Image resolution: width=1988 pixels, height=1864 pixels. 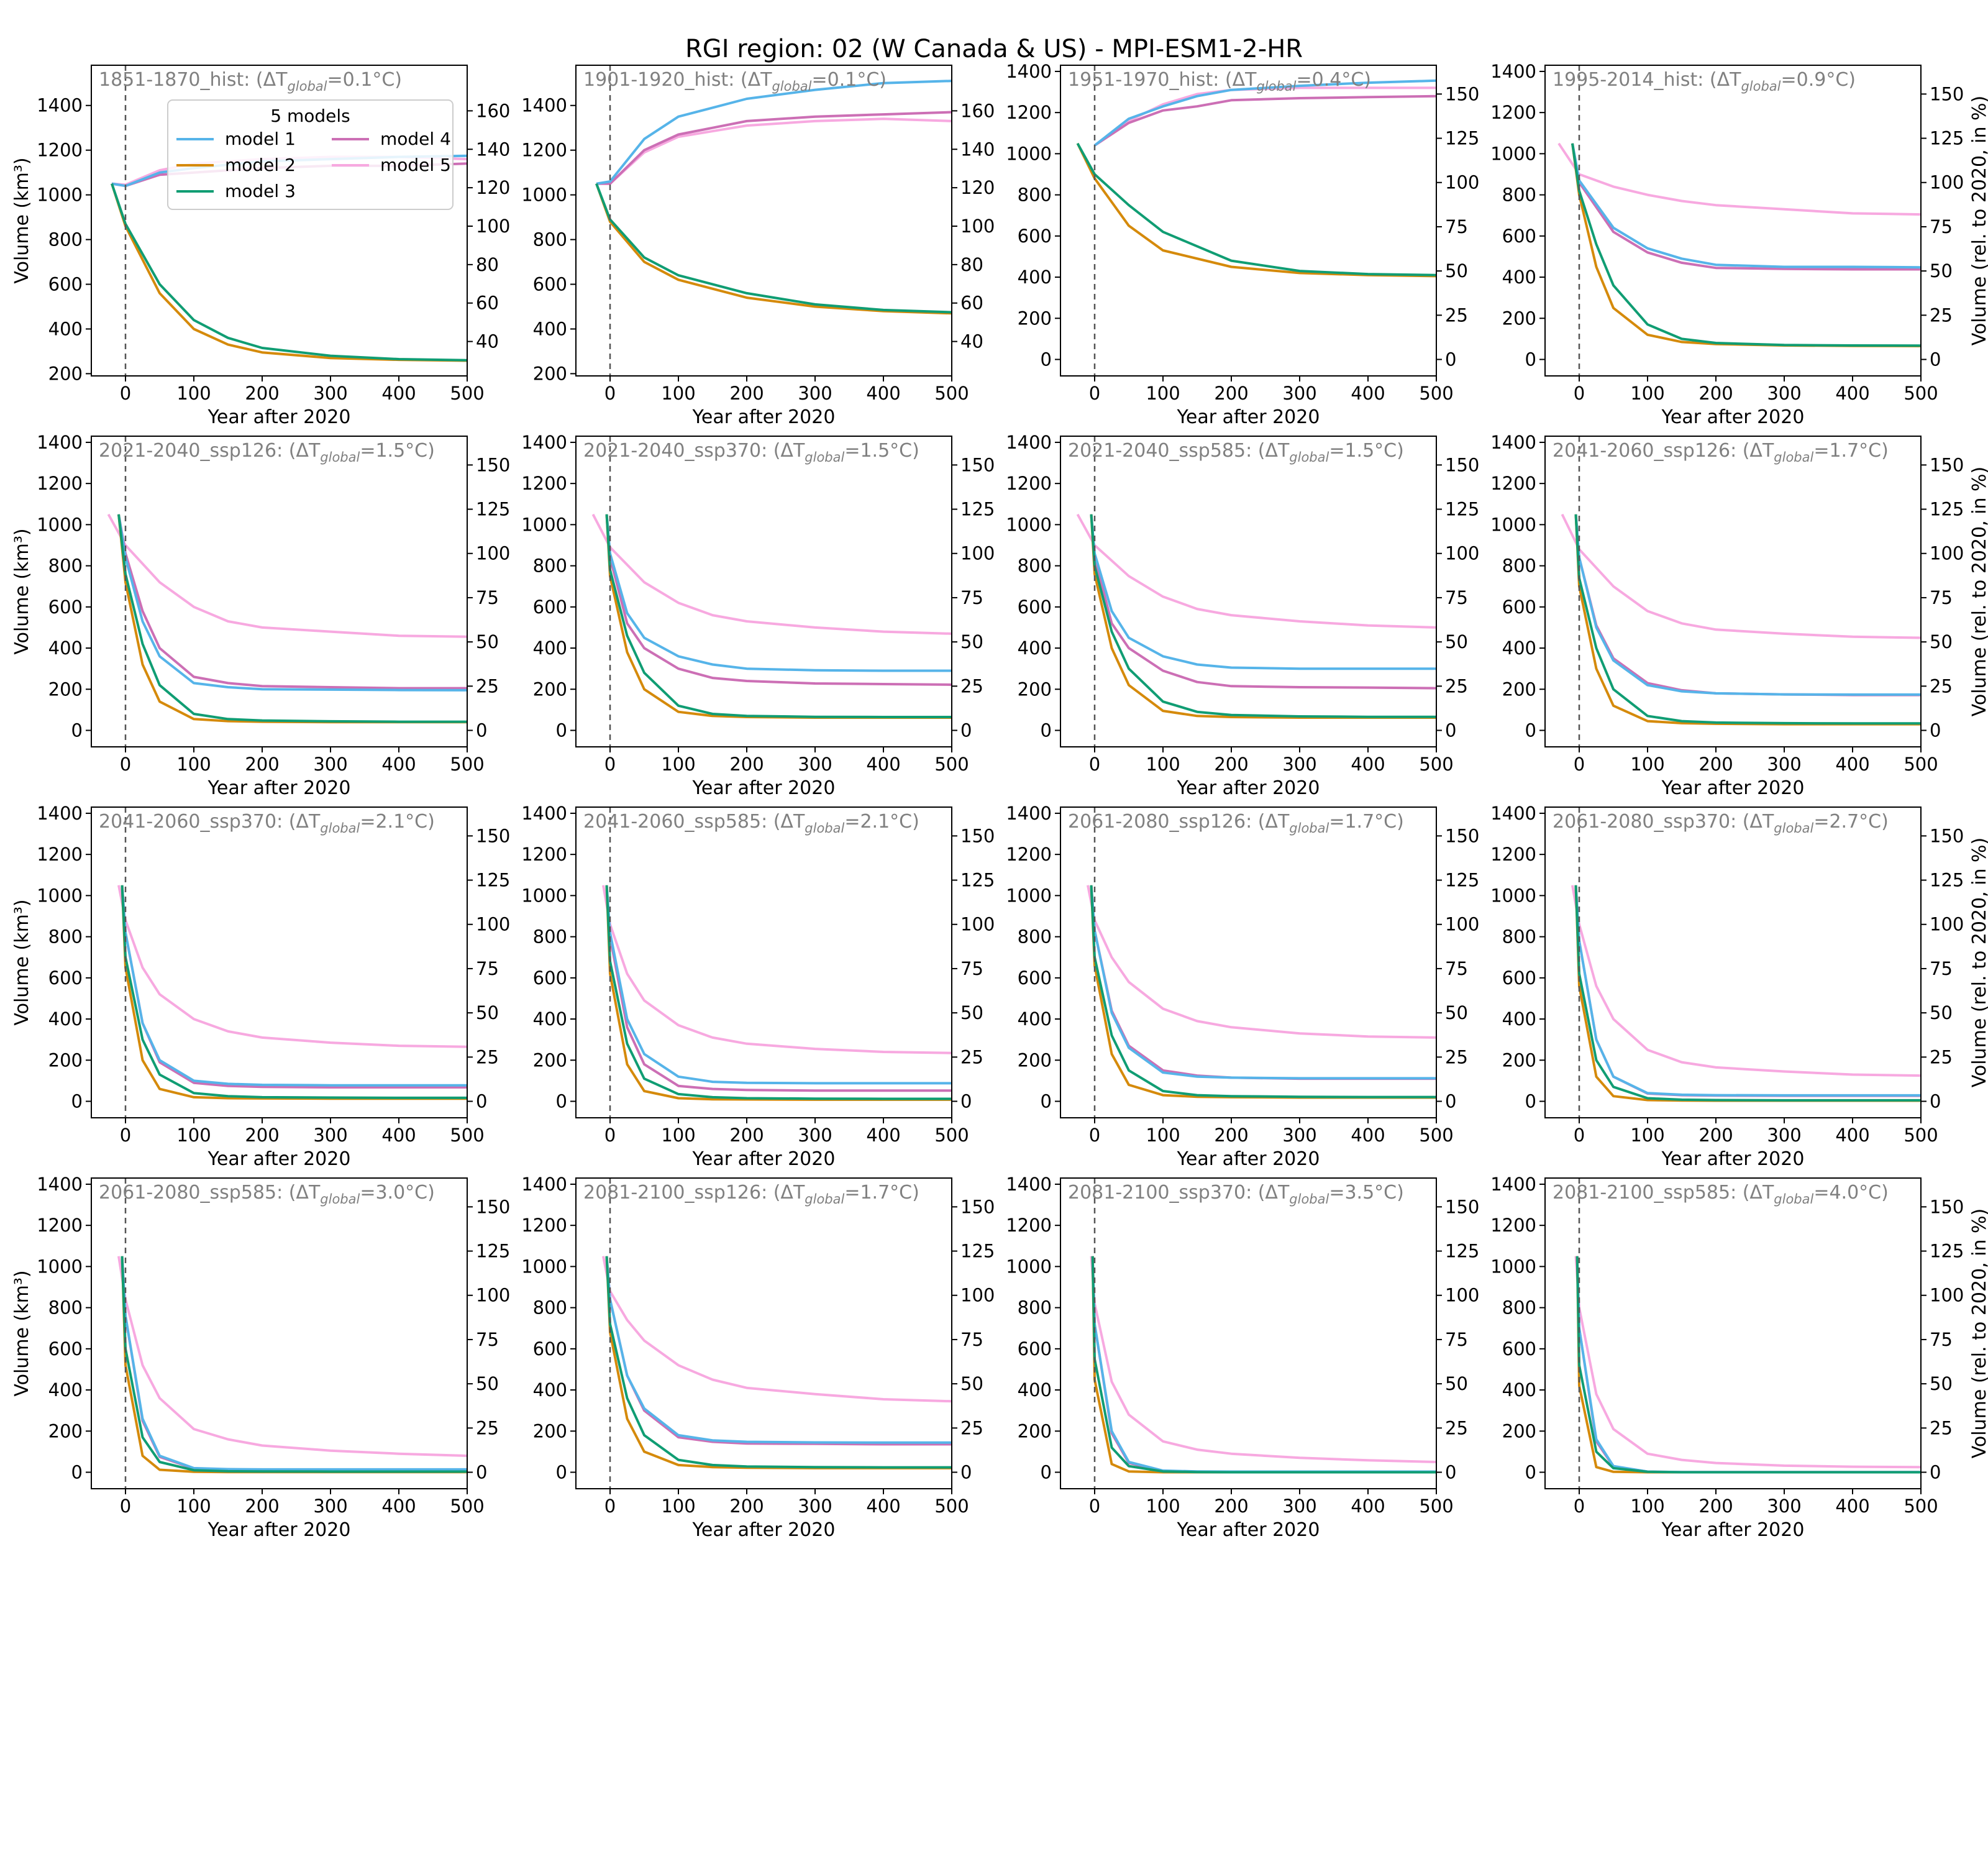 What do you see at coordinates (310, 154) in the screenshot?
I see `legend-box` at bounding box center [310, 154].